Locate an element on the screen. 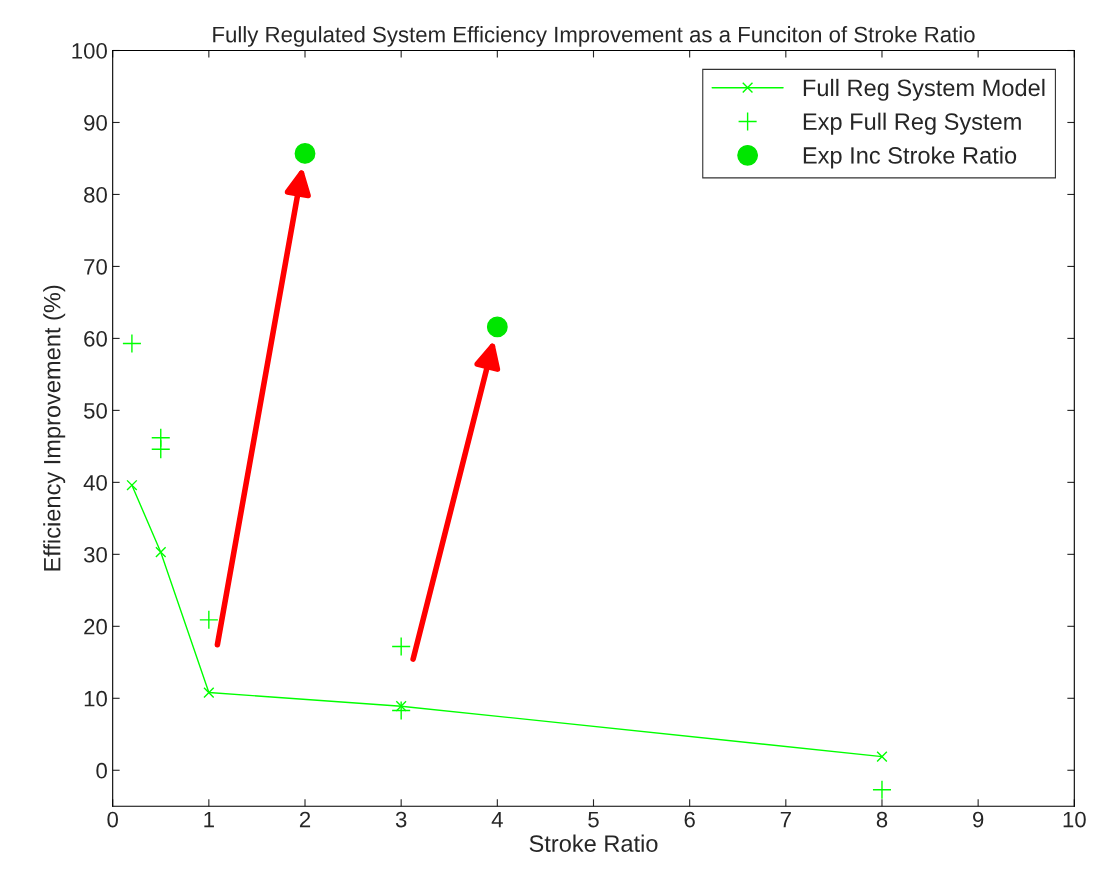 This screenshot has width=1094, height=886. legend-label: Exp Inc Stroke Ratio is located at coordinates (910, 157).